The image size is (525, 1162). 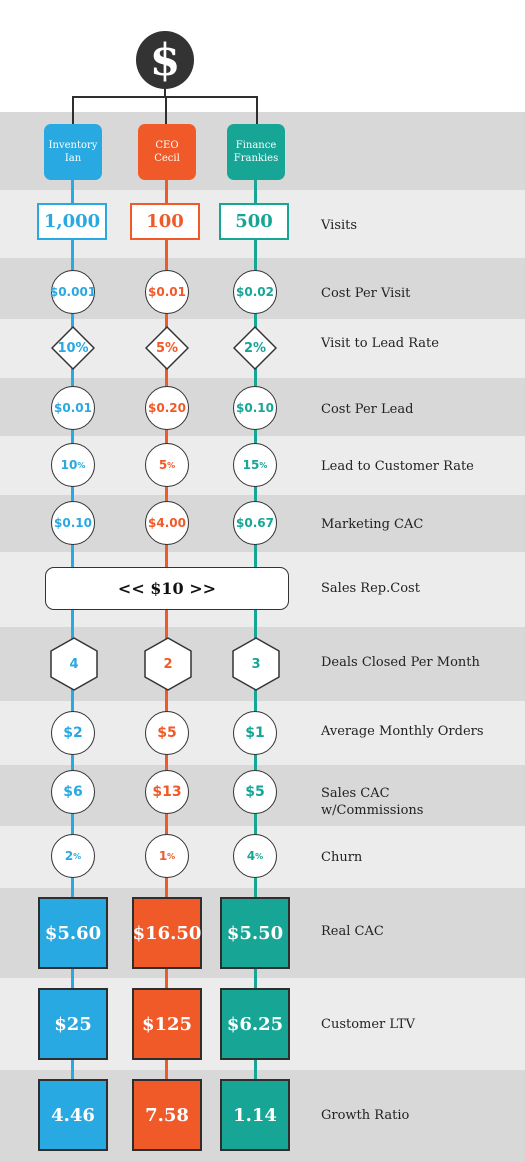 What do you see at coordinates (402, 731) in the screenshot?
I see `label-avg-monthly-orders: Average Monthly Orders` at bounding box center [402, 731].